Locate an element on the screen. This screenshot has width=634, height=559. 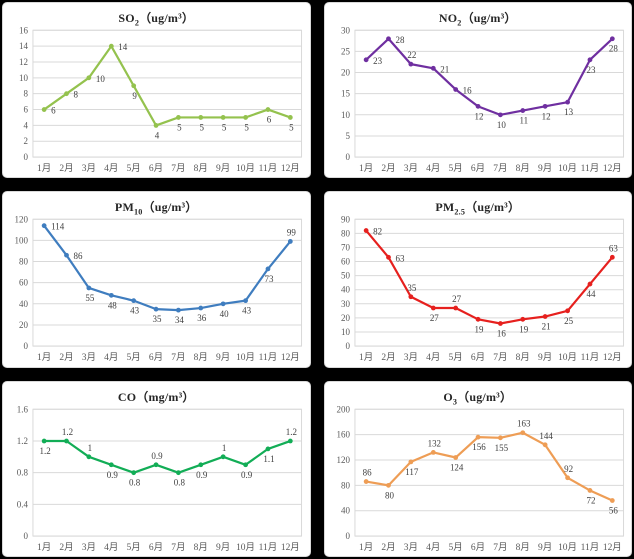
svg-text: 5月 is located at coordinates (134, 547).